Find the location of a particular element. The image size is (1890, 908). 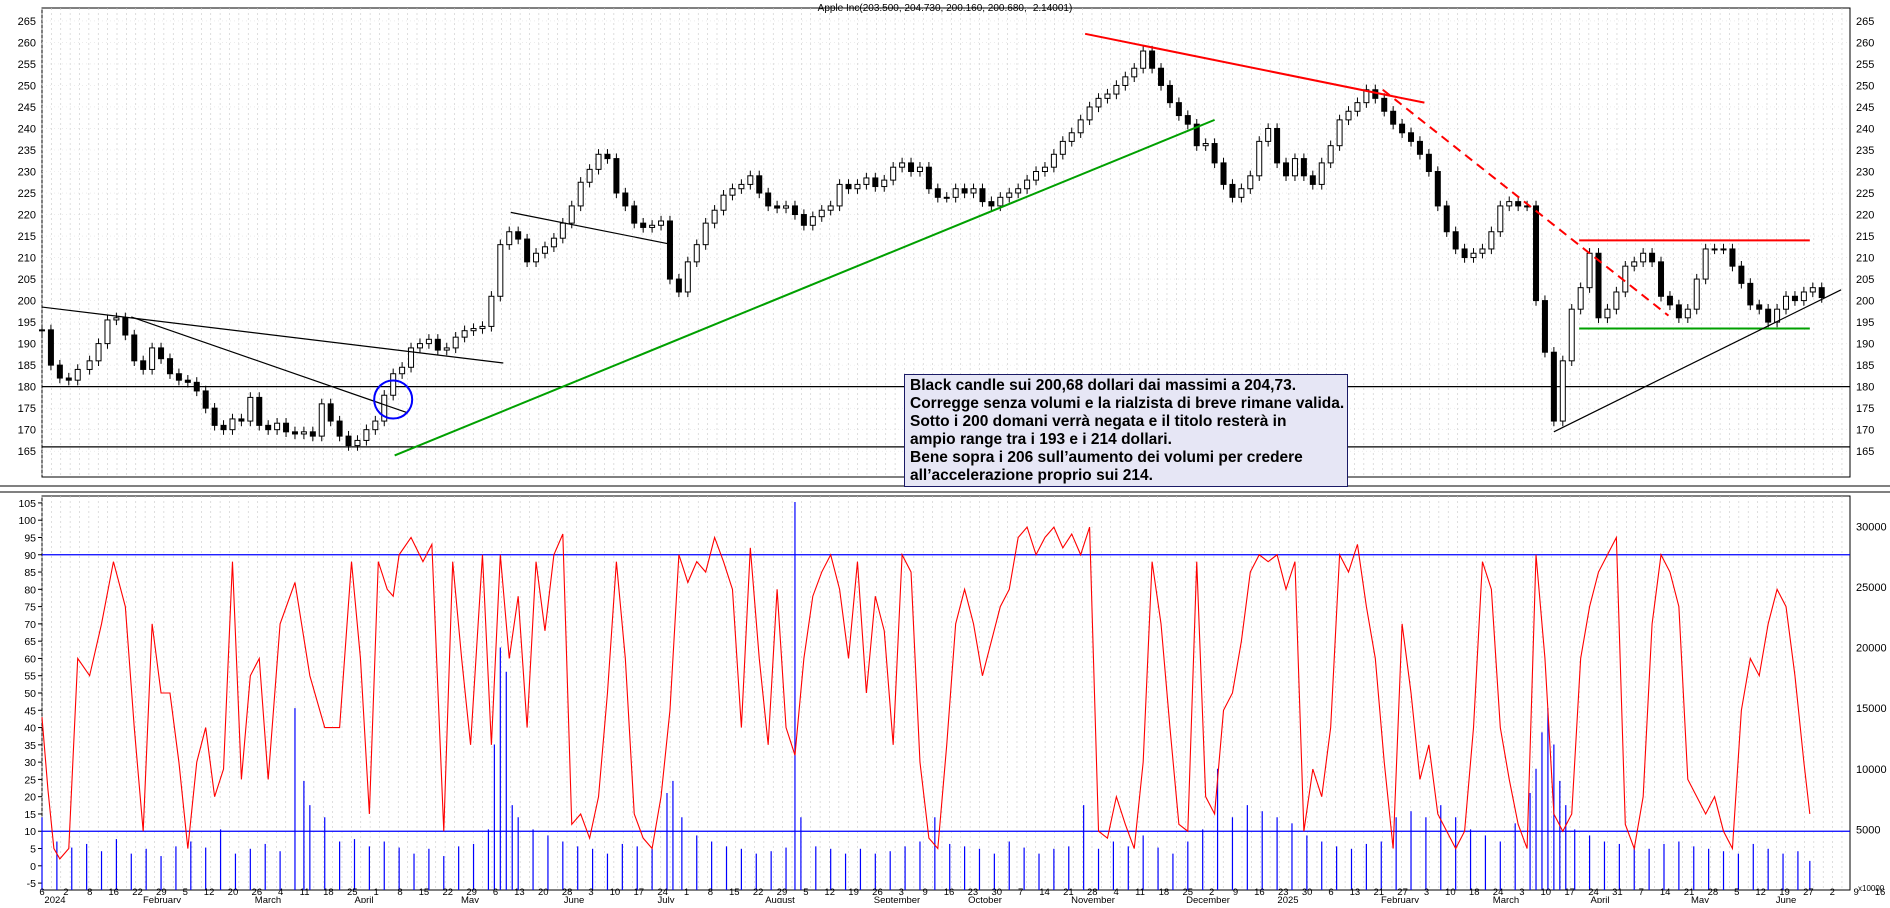

x-day-tick: 26 is located at coordinates (877, 892).